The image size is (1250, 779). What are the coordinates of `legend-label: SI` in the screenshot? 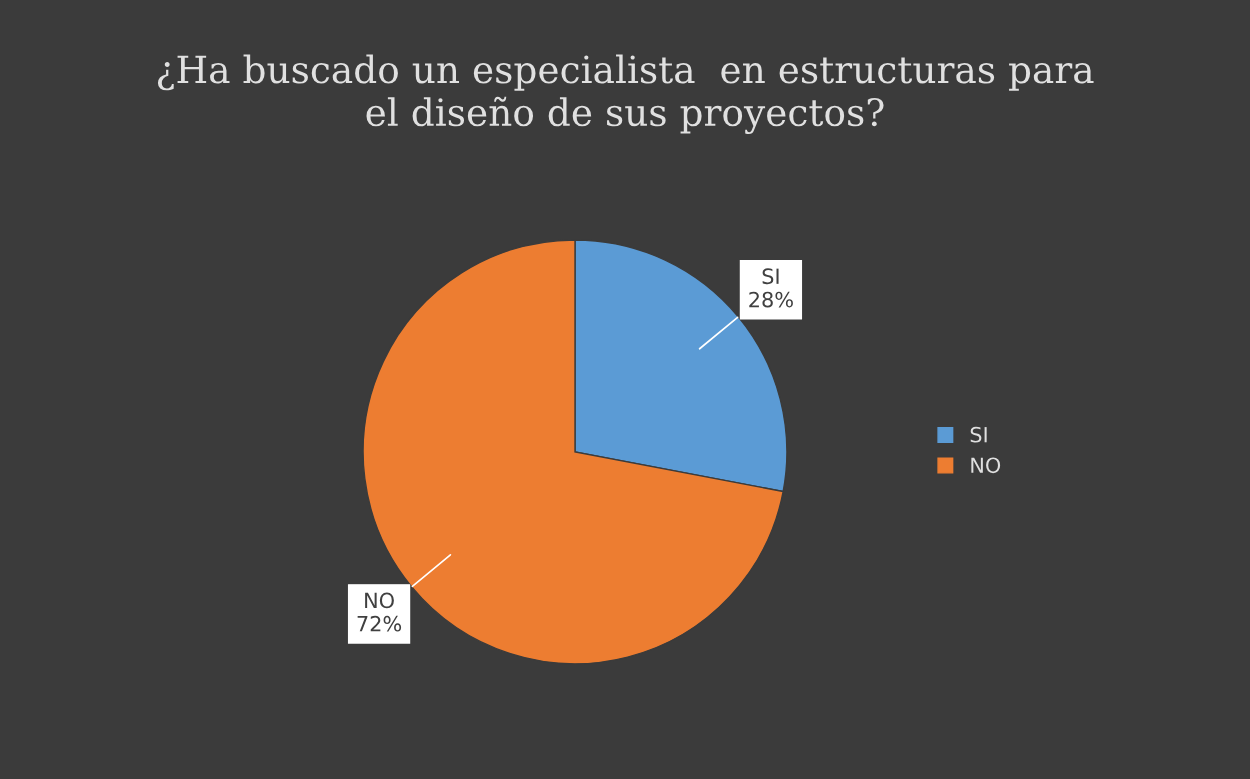 It's located at (978, 434).